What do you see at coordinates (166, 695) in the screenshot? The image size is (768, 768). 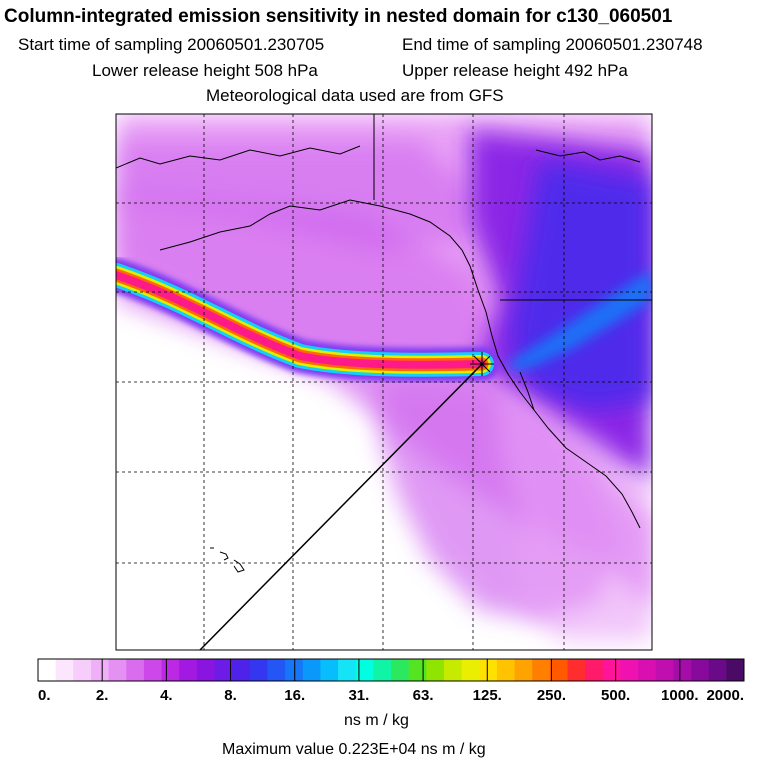 I see `colorbar-tick-label: 4.` at bounding box center [166, 695].